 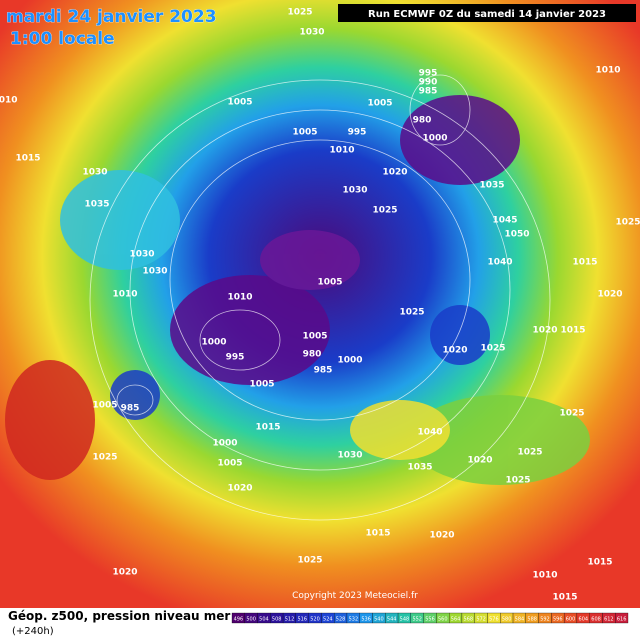 I want to click on scale-label: 524, so click(x=328, y=620).